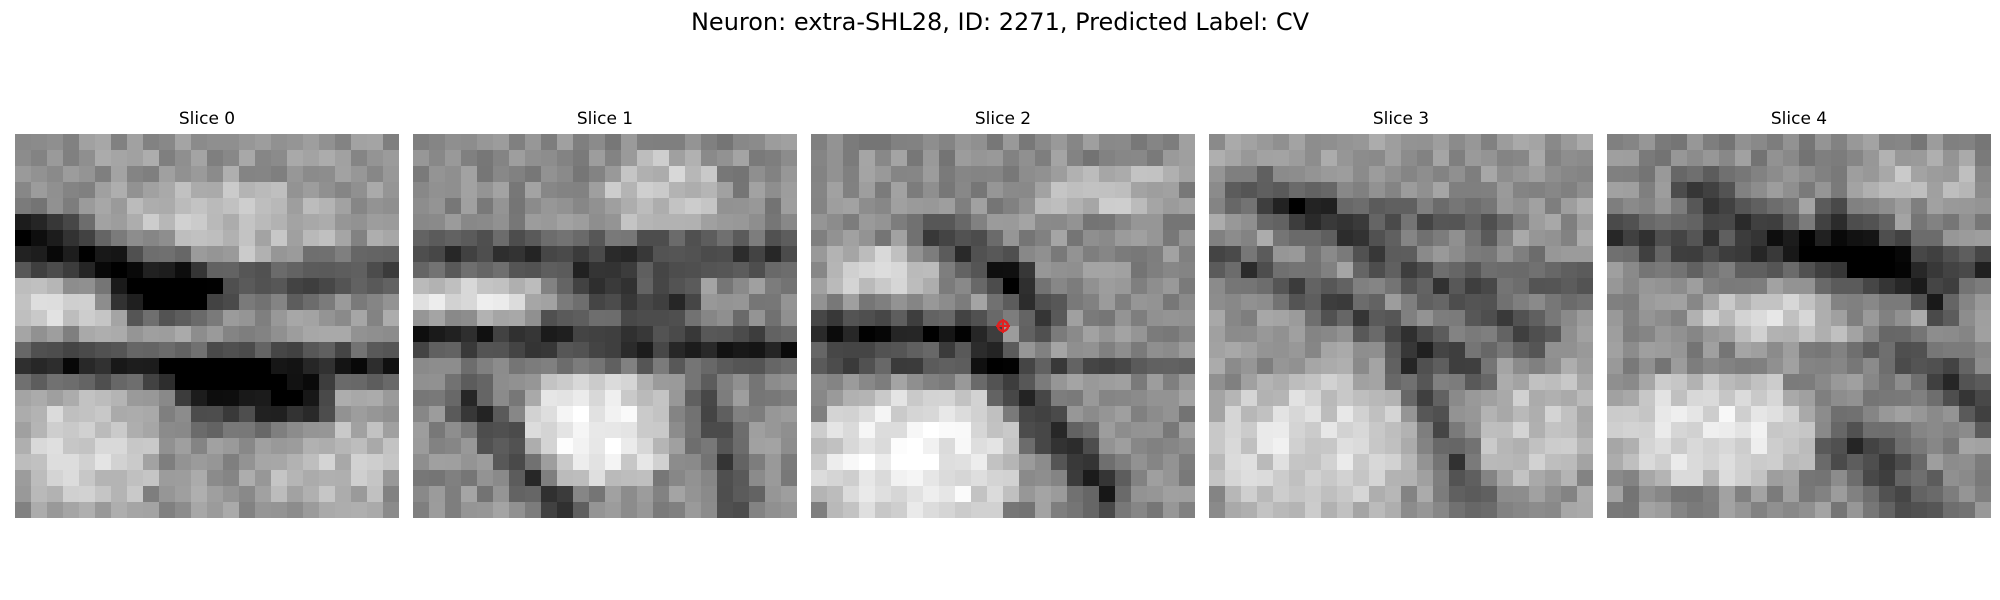  What do you see at coordinates (207, 119) in the screenshot?
I see `slice-title: Slice 0` at bounding box center [207, 119].